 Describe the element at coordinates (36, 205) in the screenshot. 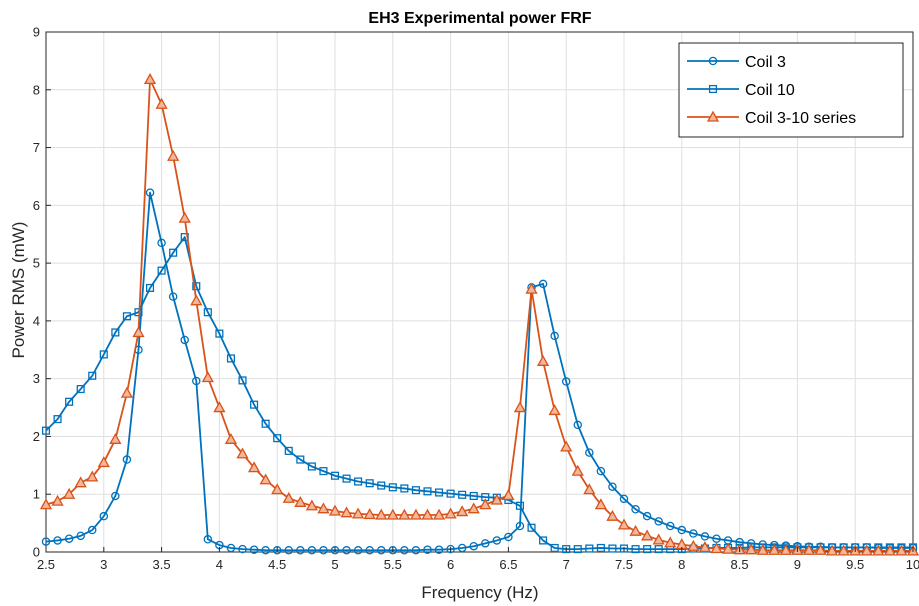

I see `y-tick-label: 6` at that location.